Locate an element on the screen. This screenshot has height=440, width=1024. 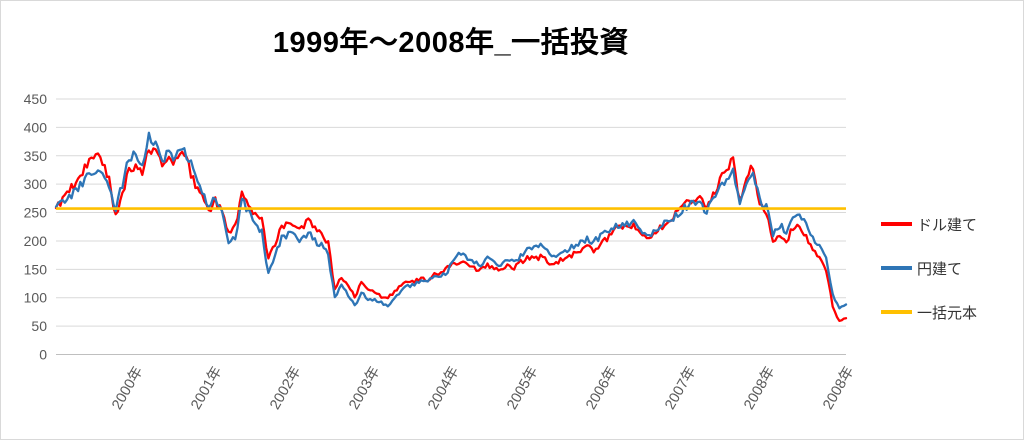
y-tick-label: 200 is located at coordinates (36, 241).